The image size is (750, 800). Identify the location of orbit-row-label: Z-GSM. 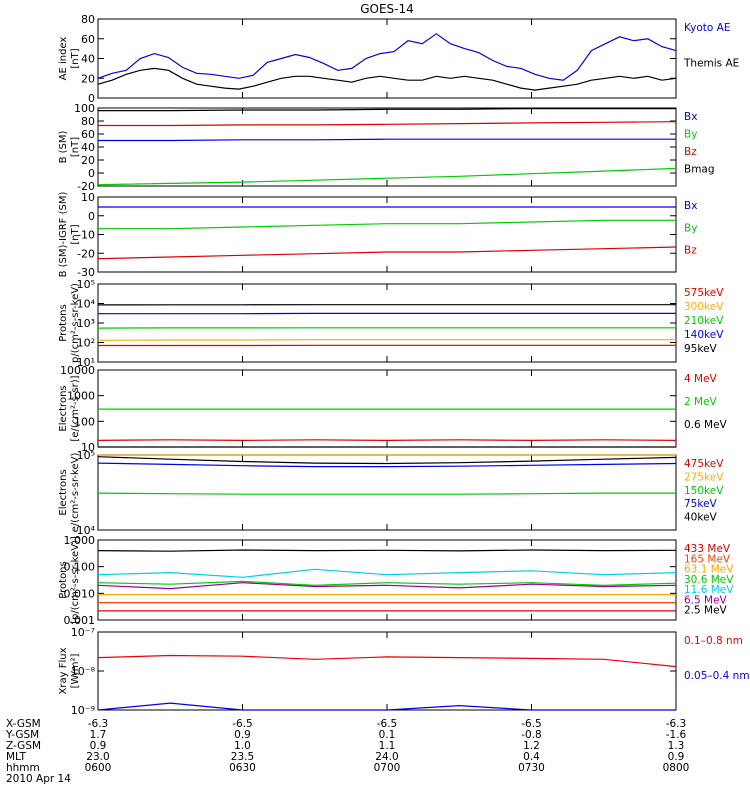
(23, 746).